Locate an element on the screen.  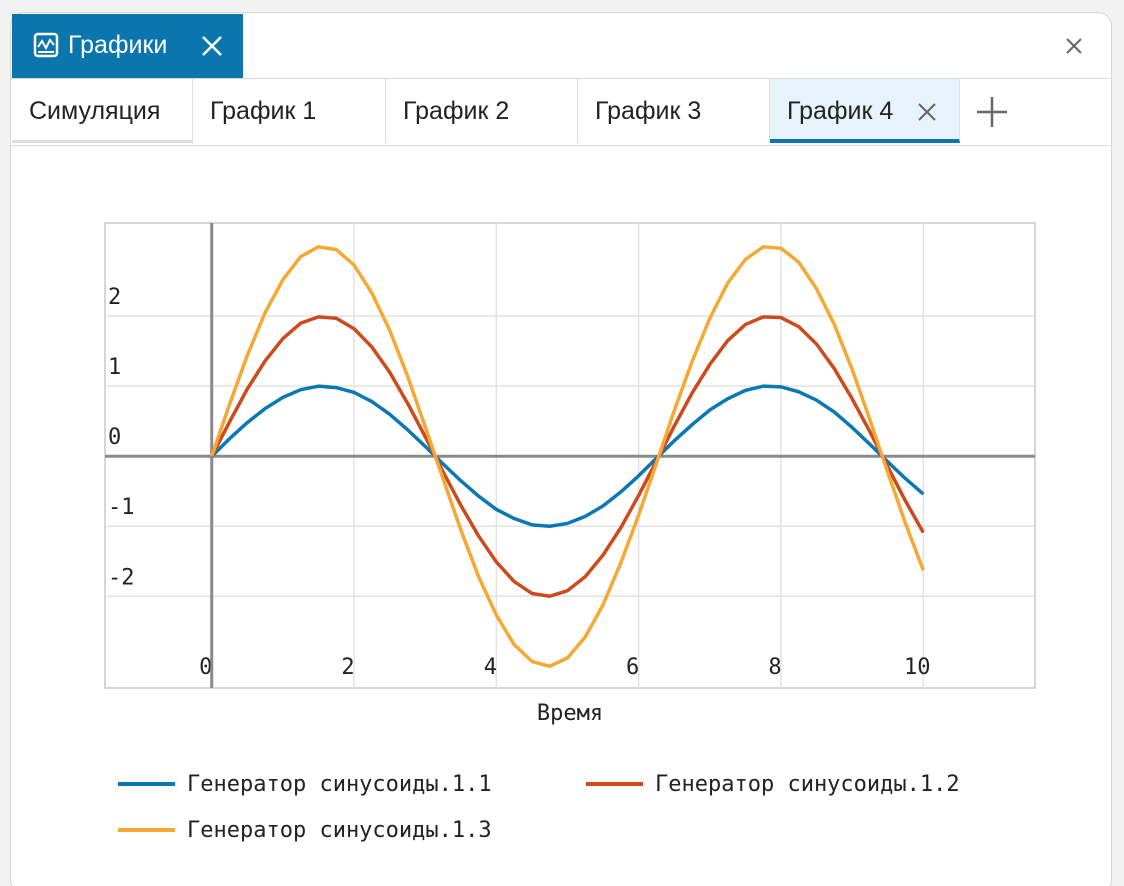
tab-label: График 4 is located at coordinates (840, 111).